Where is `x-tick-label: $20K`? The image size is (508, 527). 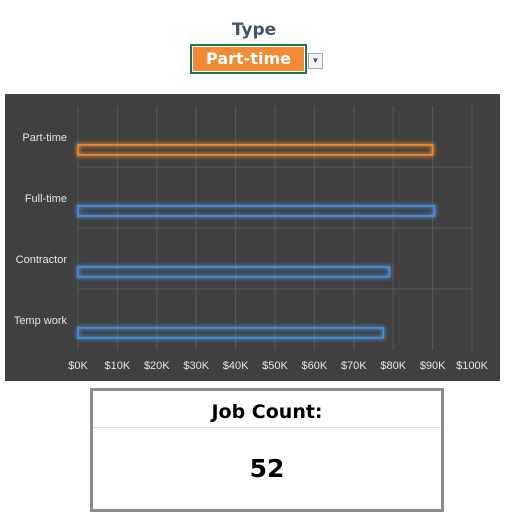 x-tick-label: $20K is located at coordinates (157, 366).